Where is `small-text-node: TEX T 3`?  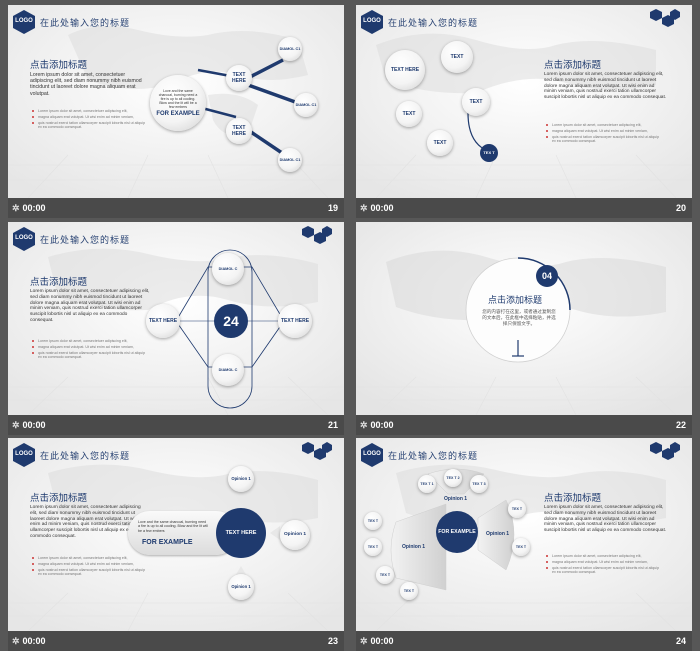 small-text-node: TEX T 3 is located at coordinates (479, 484).